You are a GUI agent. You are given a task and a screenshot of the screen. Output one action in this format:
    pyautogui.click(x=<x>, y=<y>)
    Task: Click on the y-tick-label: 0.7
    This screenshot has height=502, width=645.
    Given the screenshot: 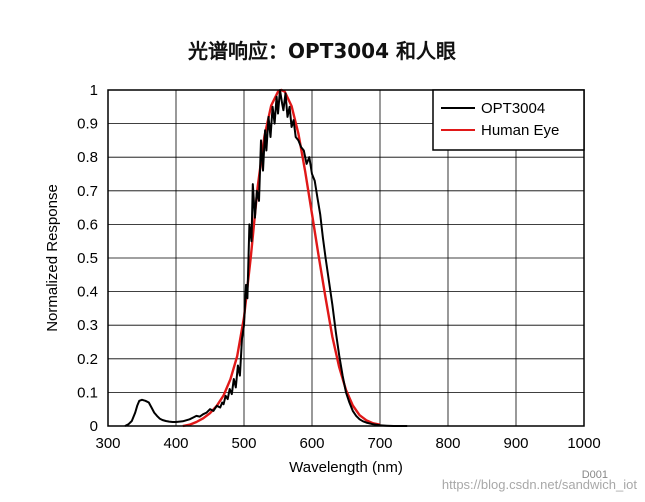 What is the action you would take?
    pyautogui.click(x=87, y=191)
    